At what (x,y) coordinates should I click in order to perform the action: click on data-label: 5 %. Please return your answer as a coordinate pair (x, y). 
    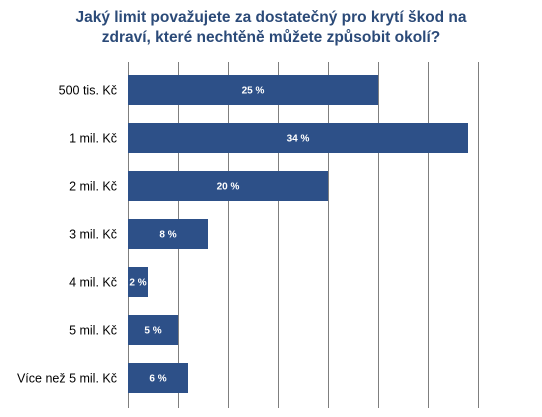
    Looking at the image, I should click on (152, 331).